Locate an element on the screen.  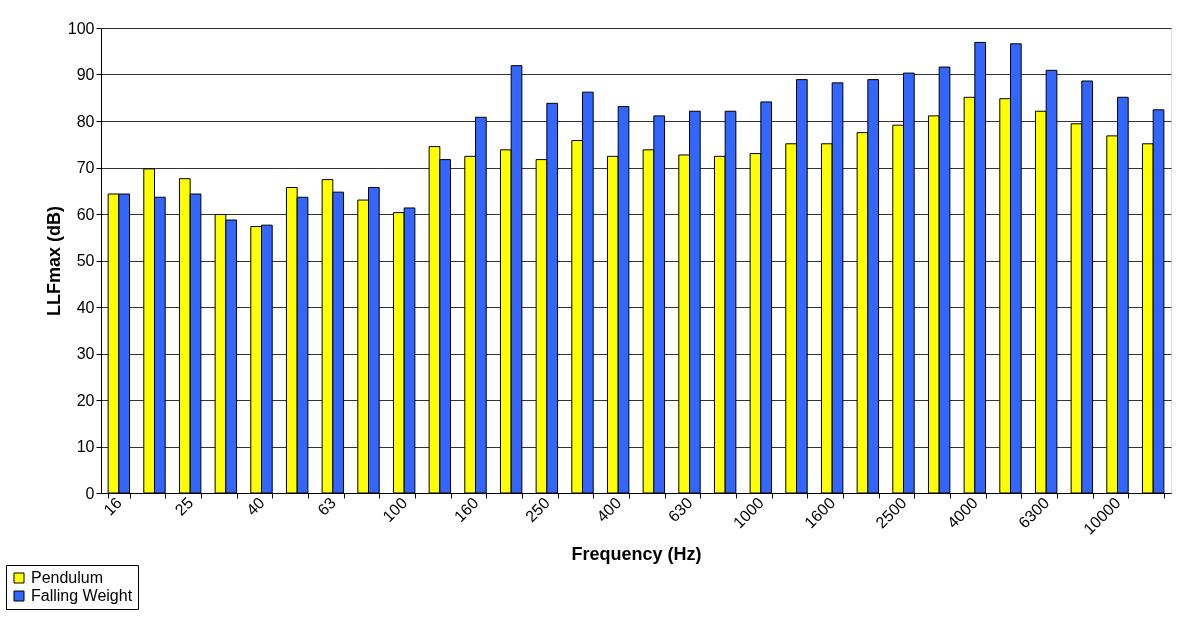
legend-label: Falling Weight is located at coordinates (82, 595).